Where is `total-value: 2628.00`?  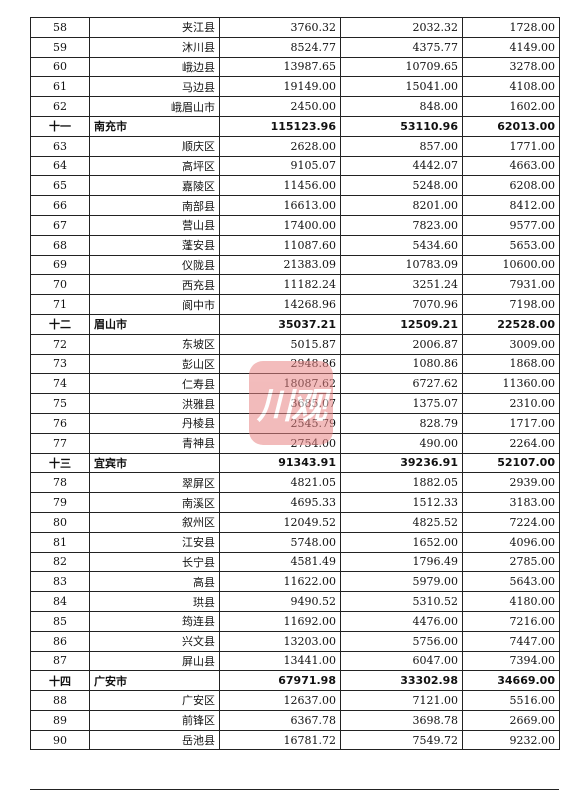
total-value: 2628.00 is located at coordinates (280, 146).